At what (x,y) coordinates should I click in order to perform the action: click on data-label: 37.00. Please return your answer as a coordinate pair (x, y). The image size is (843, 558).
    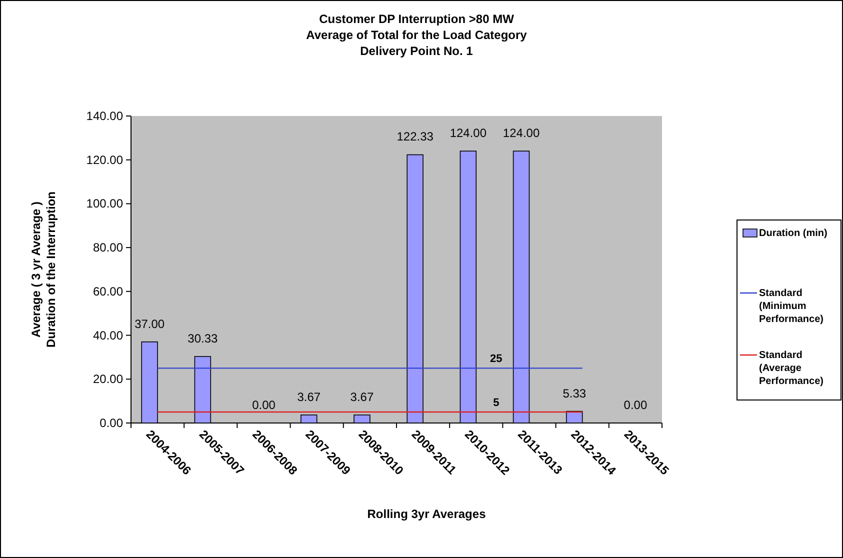
    Looking at the image, I should click on (149, 323).